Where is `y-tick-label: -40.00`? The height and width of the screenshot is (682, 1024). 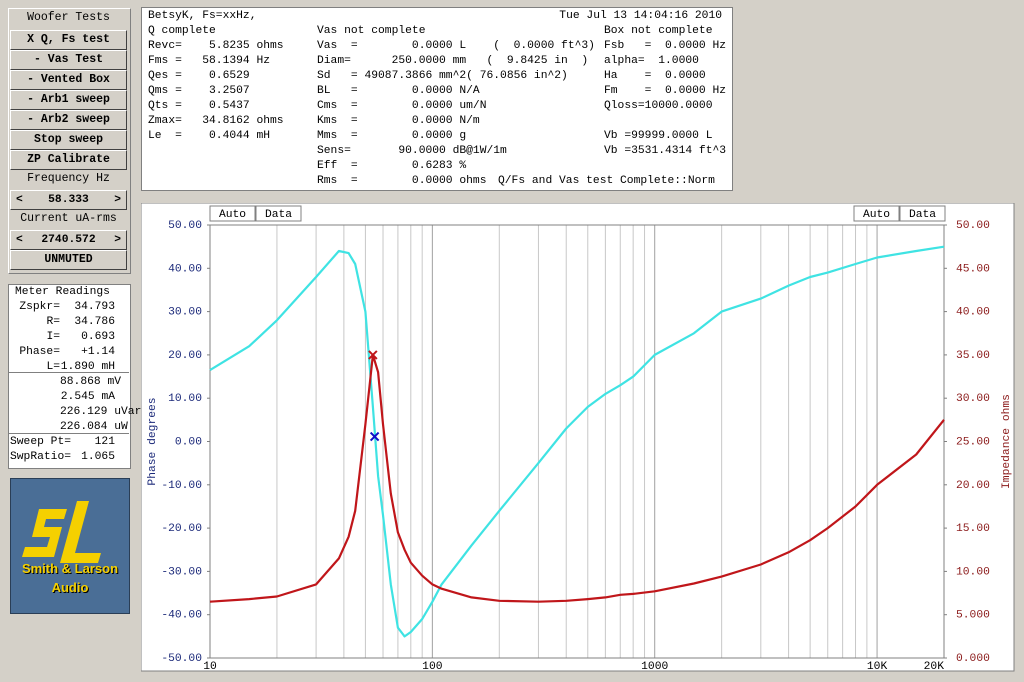
y-tick-label: -40.00 is located at coordinates (181, 616).